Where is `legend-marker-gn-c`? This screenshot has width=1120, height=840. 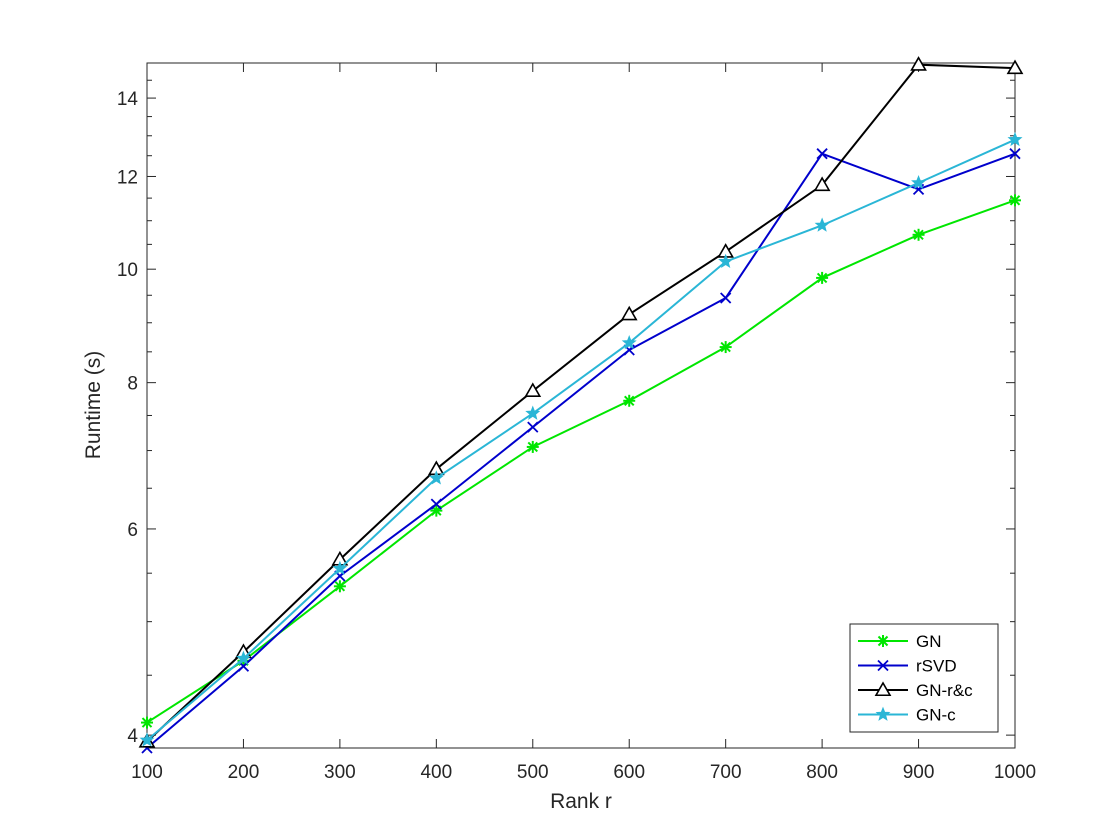
legend-marker-gn-c is located at coordinates (883, 713).